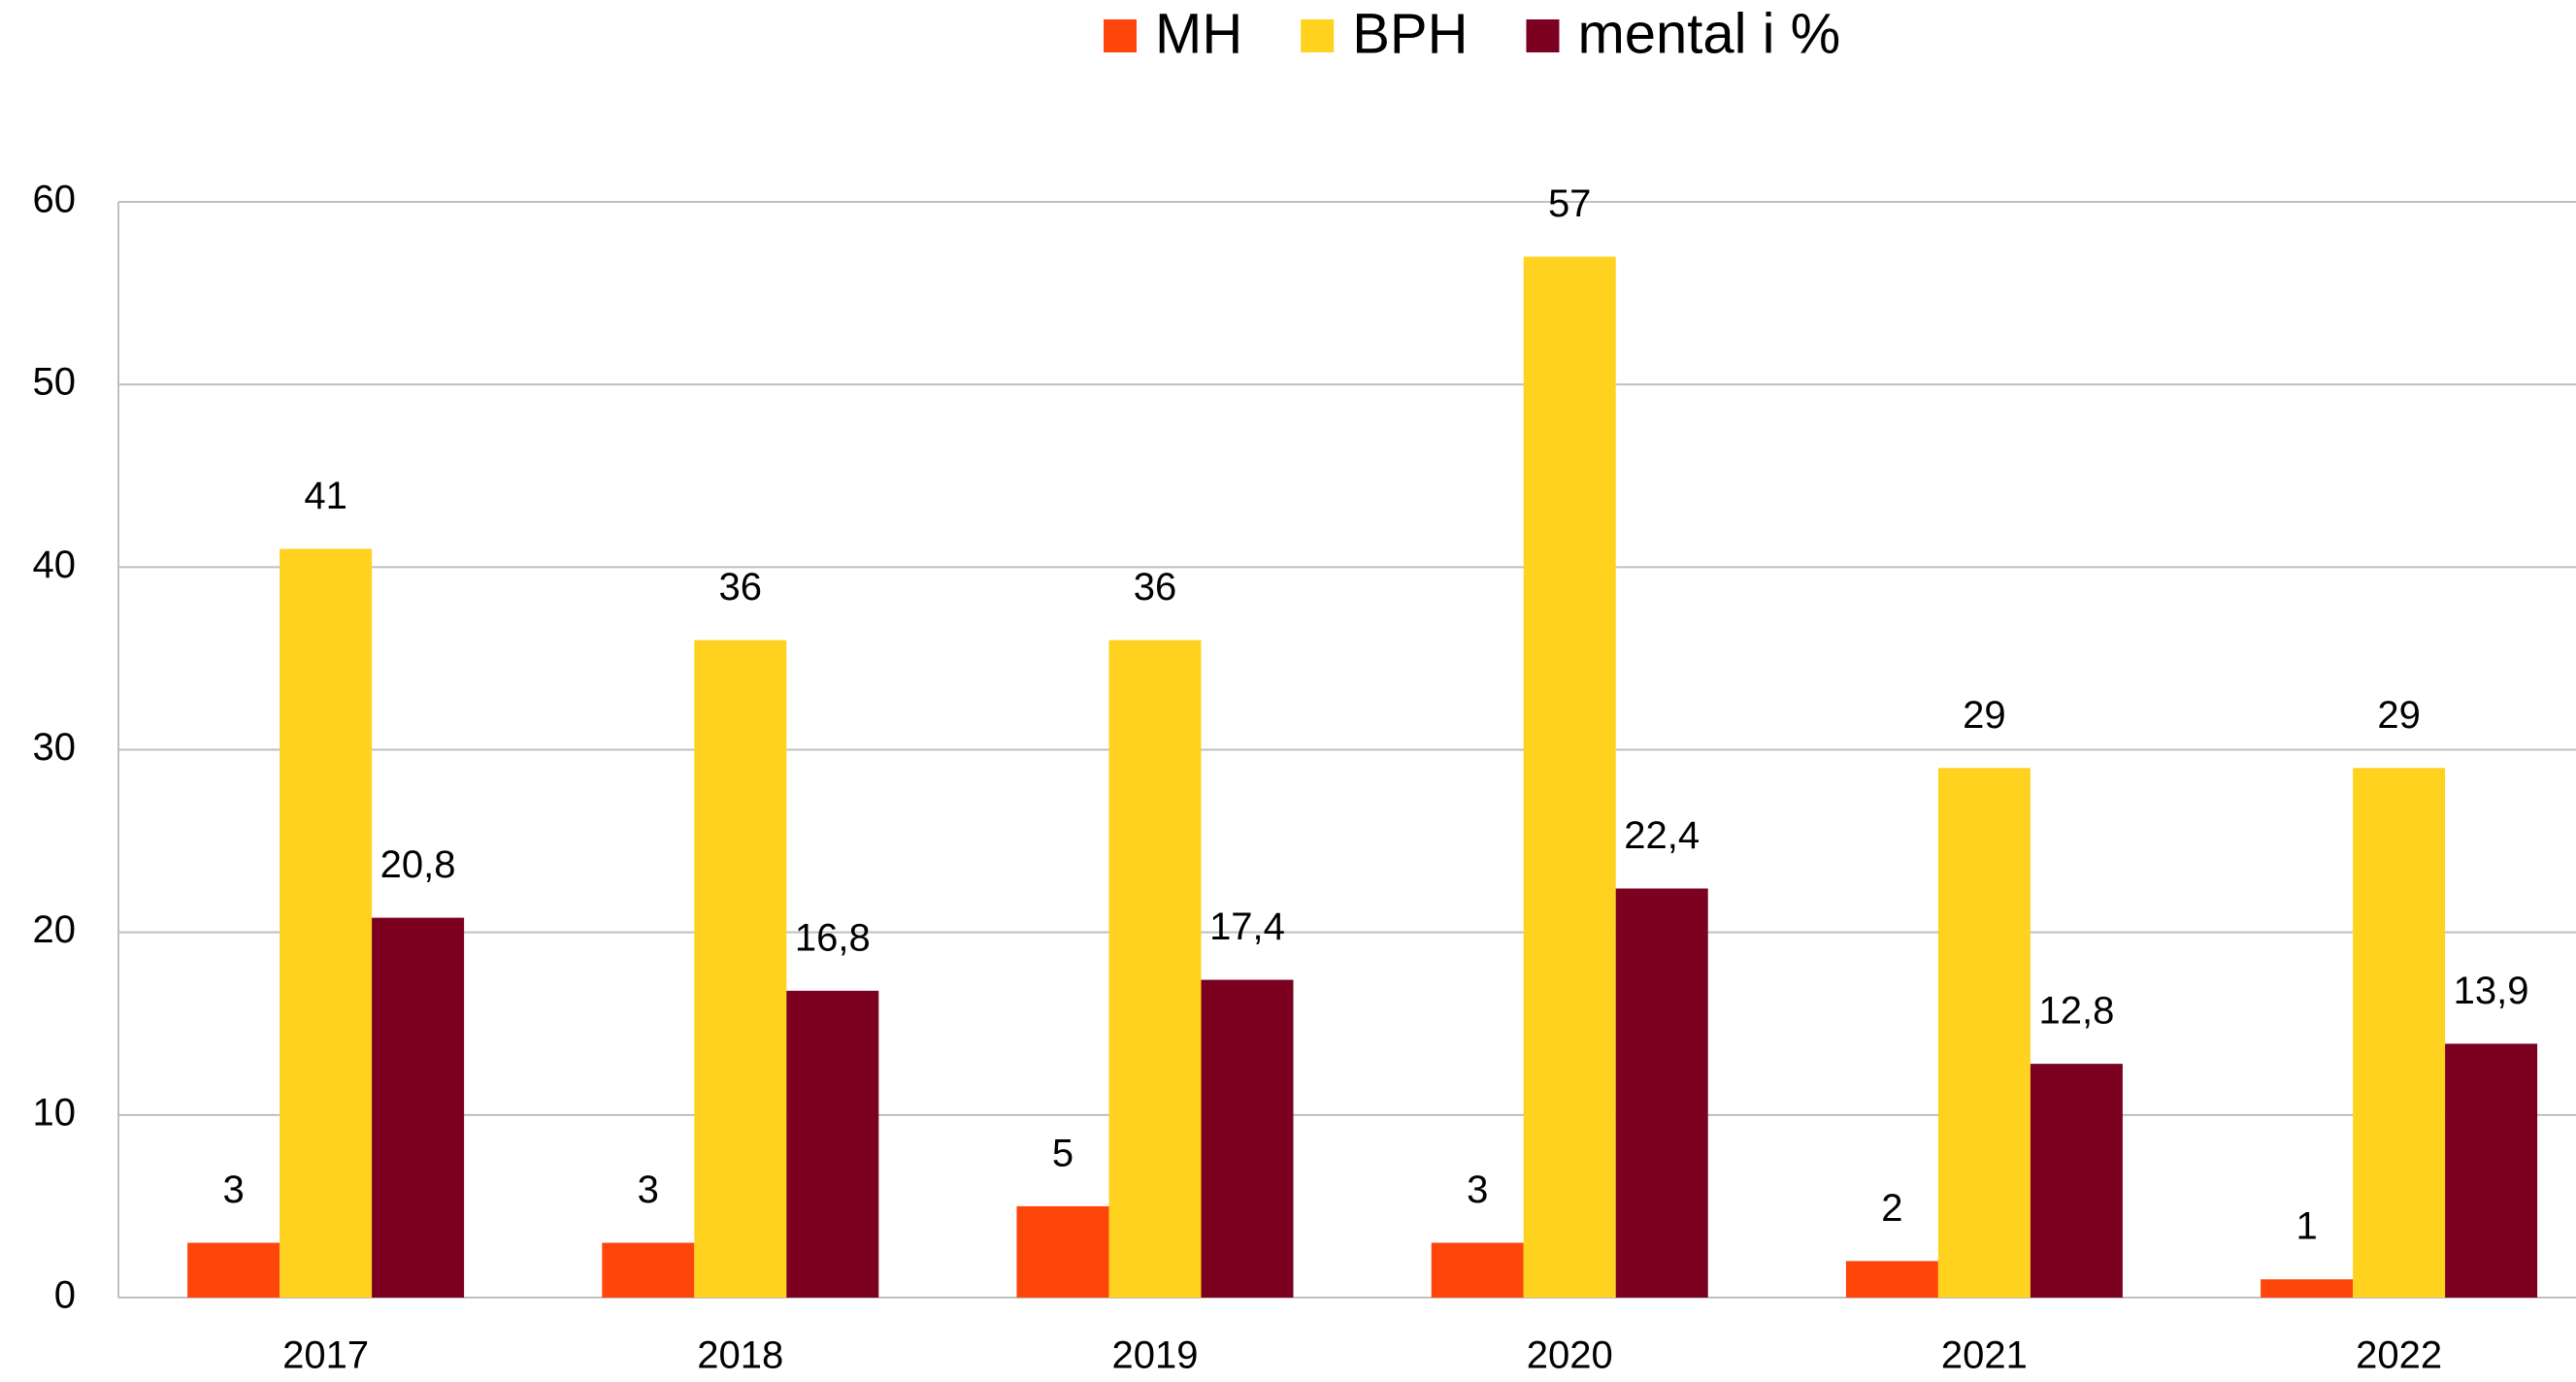 The height and width of the screenshot is (1382, 2576). What do you see at coordinates (325, 496) in the screenshot?
I see `data-label: 41` at bounding box center [325, 496].